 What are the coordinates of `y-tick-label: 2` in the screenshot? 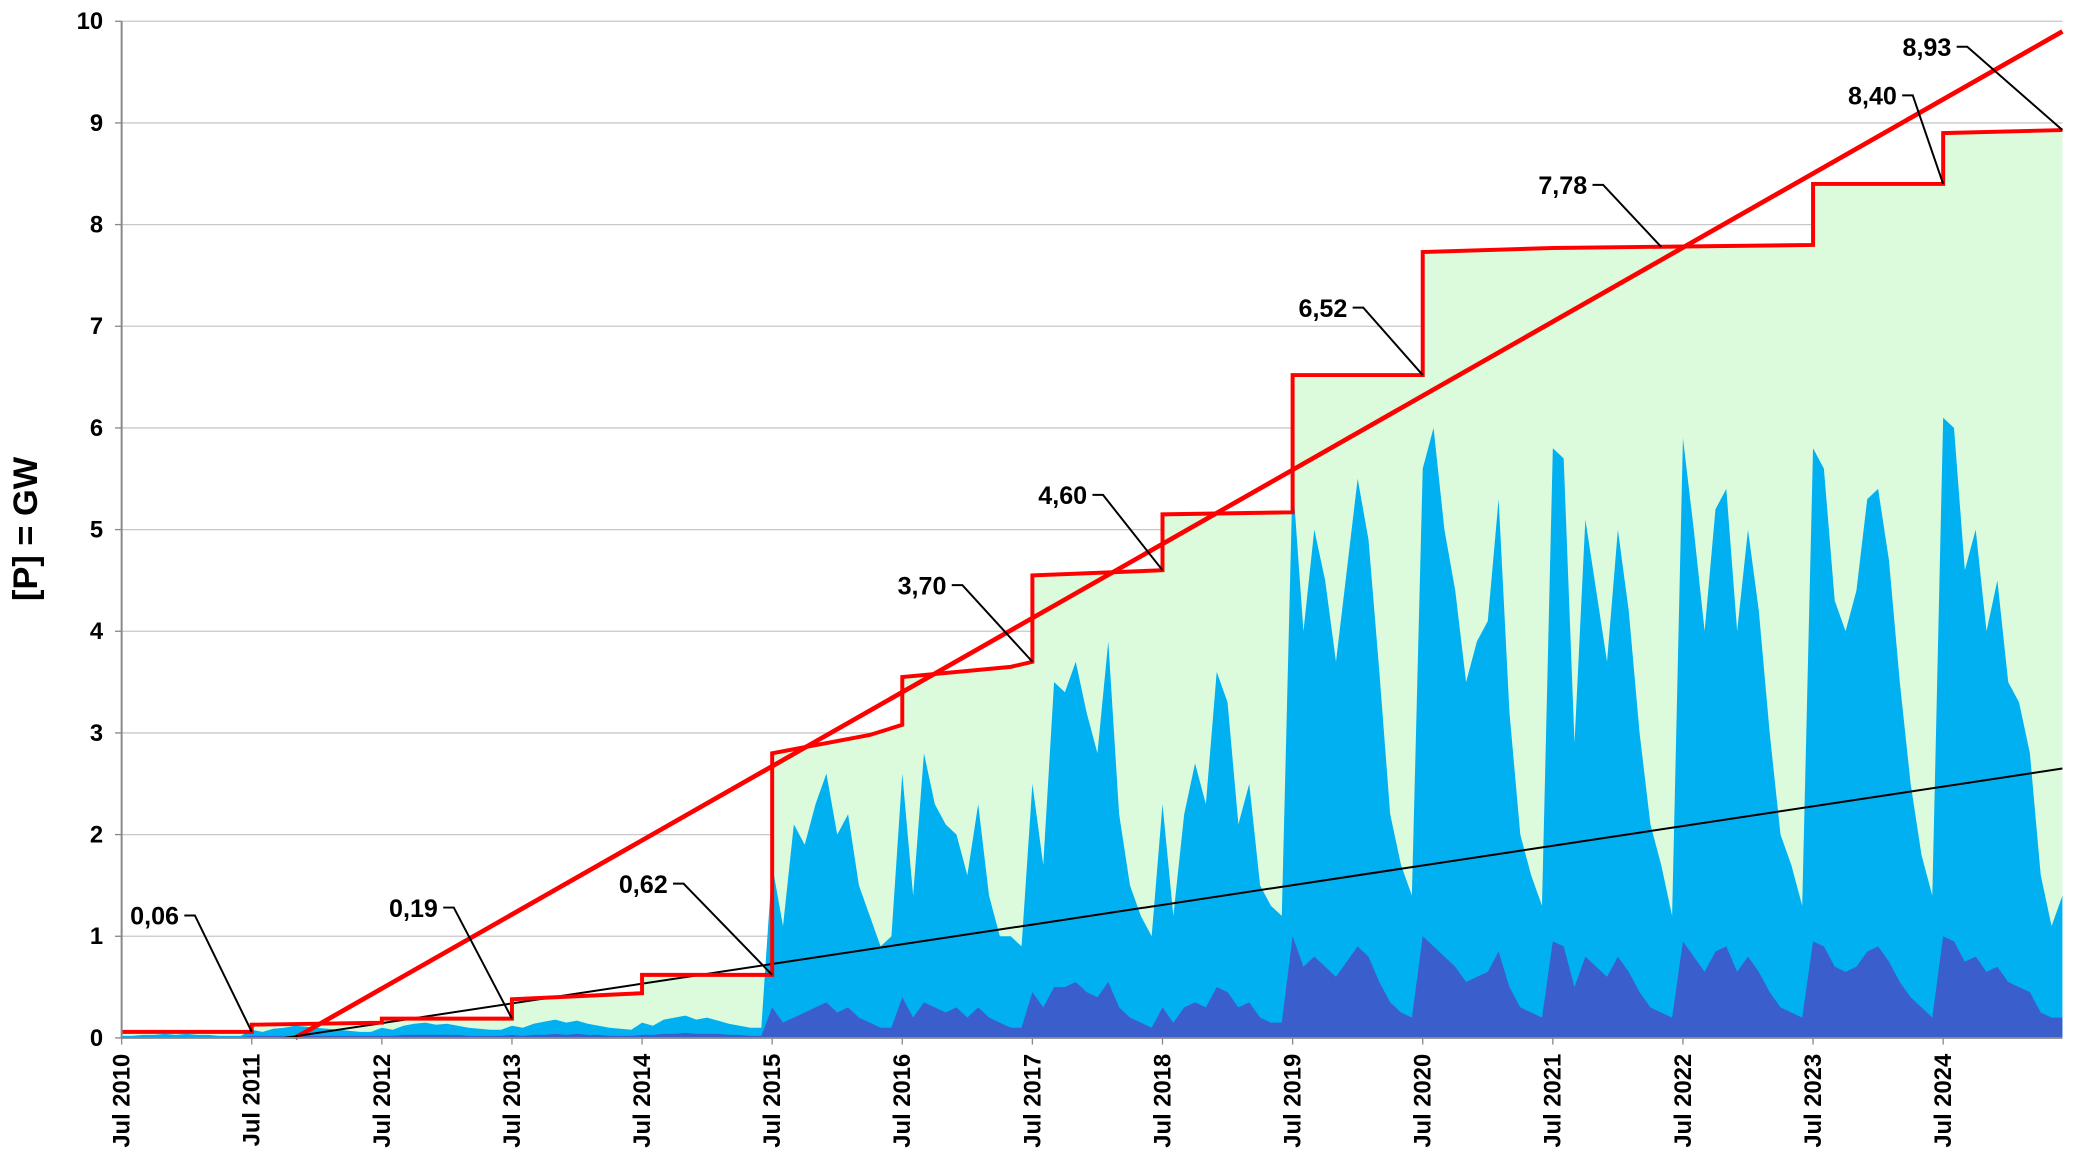 It's located at (96, 835).